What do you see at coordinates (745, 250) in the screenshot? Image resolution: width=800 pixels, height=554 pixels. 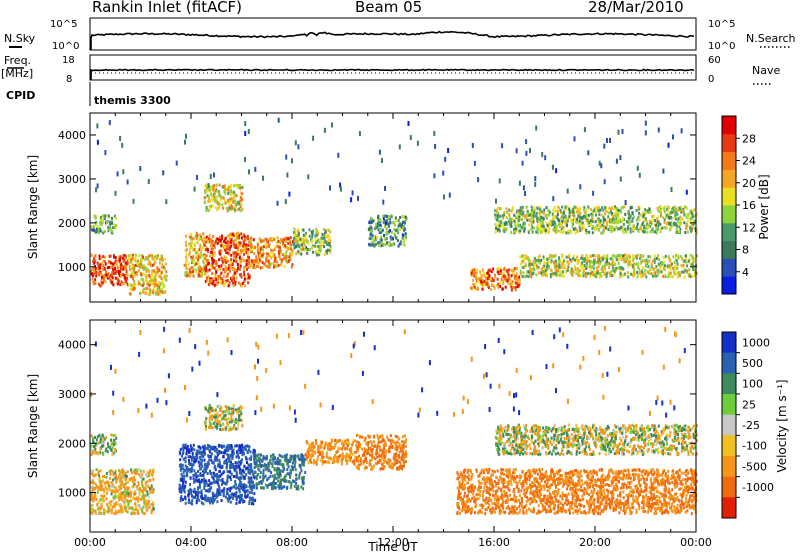 I see `colorbar-tick-label: 8` at bounding box center [745, 250].